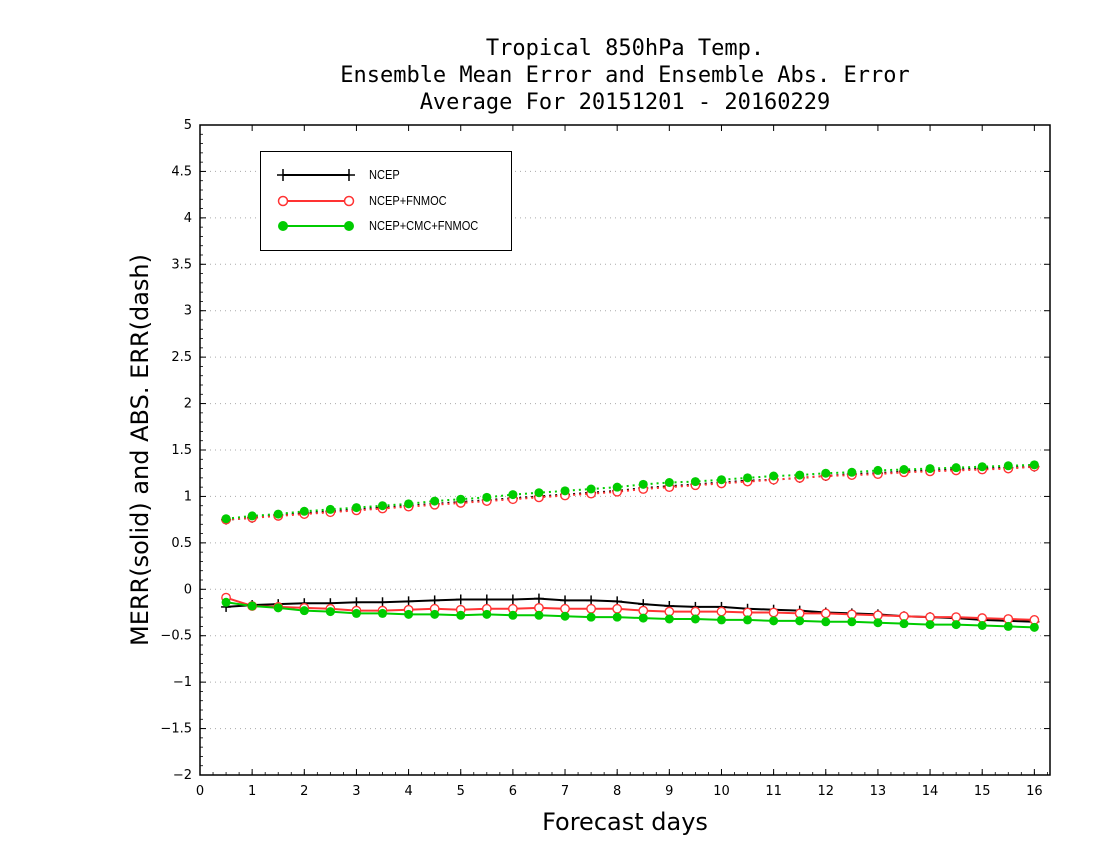 The width and height of the screenshot is (1100, 850). What do you see at coordinates (625, 102) in the screenshot?
I see `chart-title-line-3: Average For 20151201 - 20160229` at bounding box center [625, 102].